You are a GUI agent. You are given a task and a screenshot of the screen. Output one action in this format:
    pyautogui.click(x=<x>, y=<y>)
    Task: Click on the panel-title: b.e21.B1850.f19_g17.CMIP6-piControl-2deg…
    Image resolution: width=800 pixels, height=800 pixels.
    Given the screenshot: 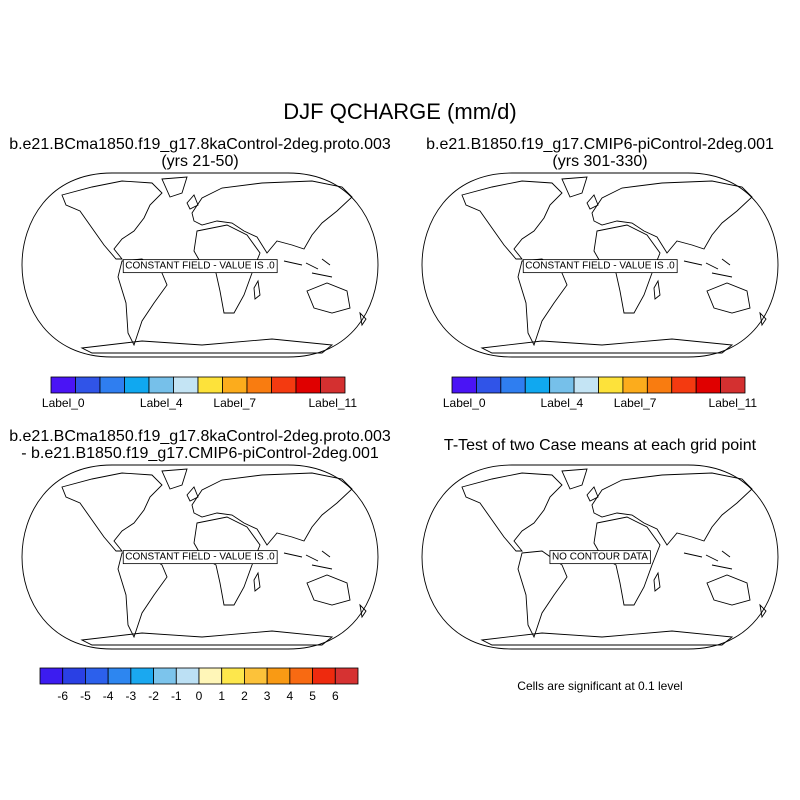 What is the action you would take?
    pyautogui.click(x=600, y=144)
    